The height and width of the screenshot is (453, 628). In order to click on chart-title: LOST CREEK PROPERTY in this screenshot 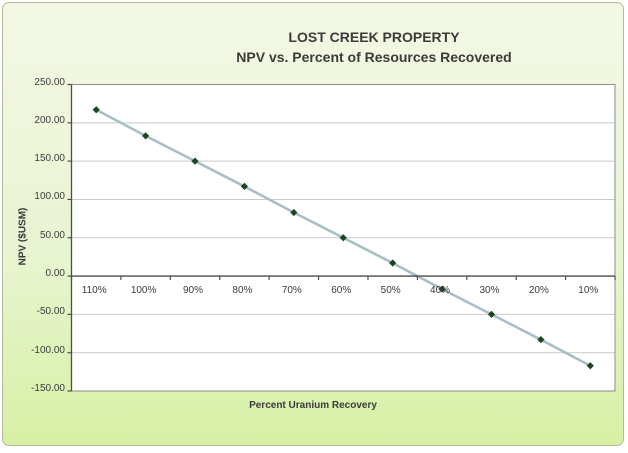, I will do `click(374, 37)`.